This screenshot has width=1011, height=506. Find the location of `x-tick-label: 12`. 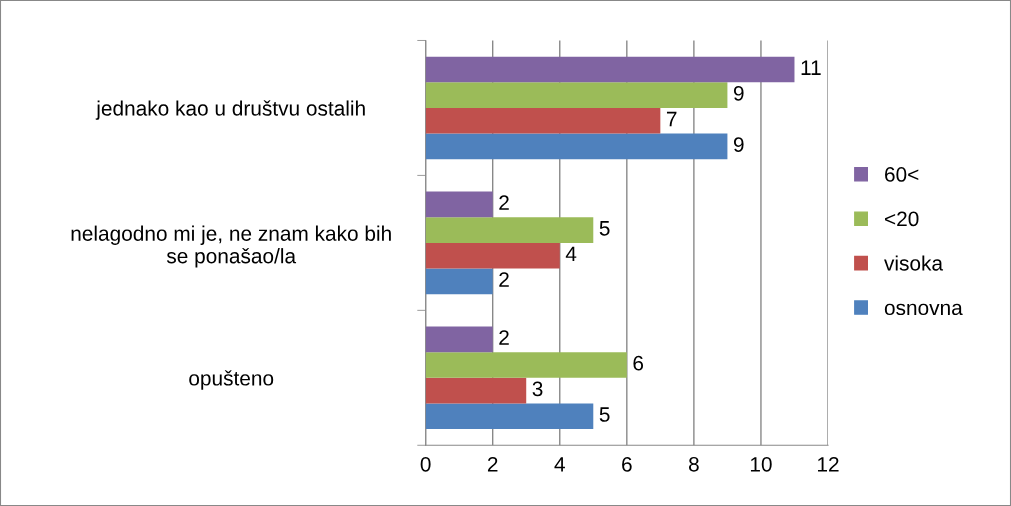

x-tick-label: 12 is located at coordinates (828, 464).